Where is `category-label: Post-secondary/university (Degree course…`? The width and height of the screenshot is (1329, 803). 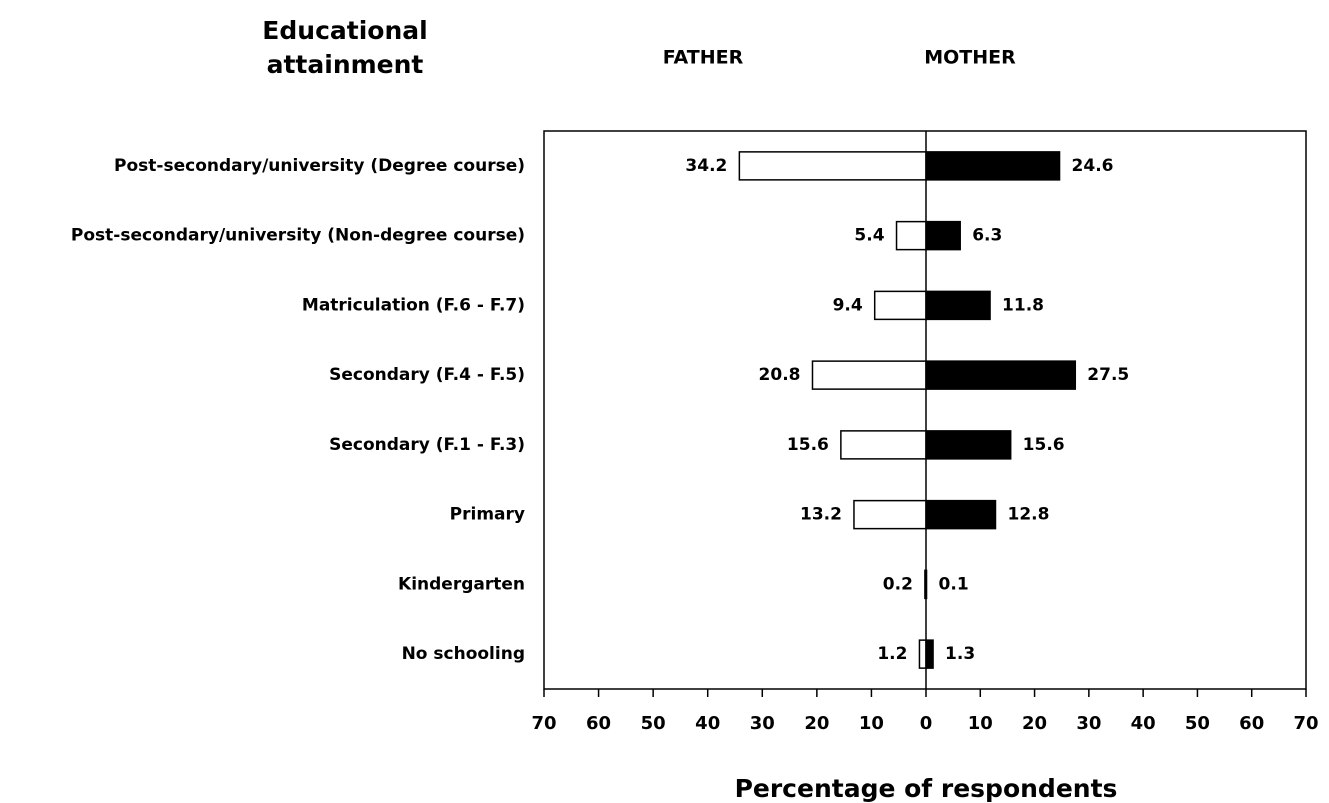
category-label: Post-secondary/university (Degree course… is located at coordinates (319, 166).